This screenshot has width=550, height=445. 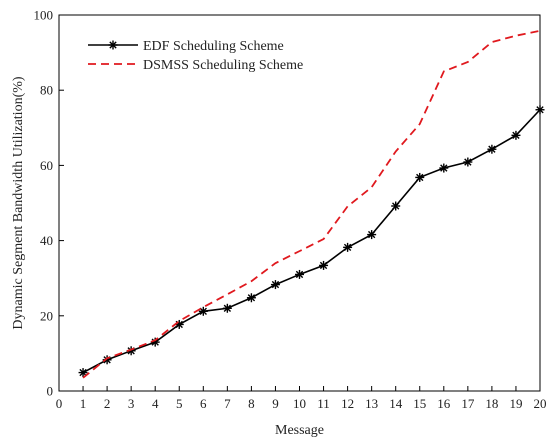 What do you see at coordinates (83, 403) in the screenshot?
I see `x-tick-label: 1` at bounding box center [83, 403].